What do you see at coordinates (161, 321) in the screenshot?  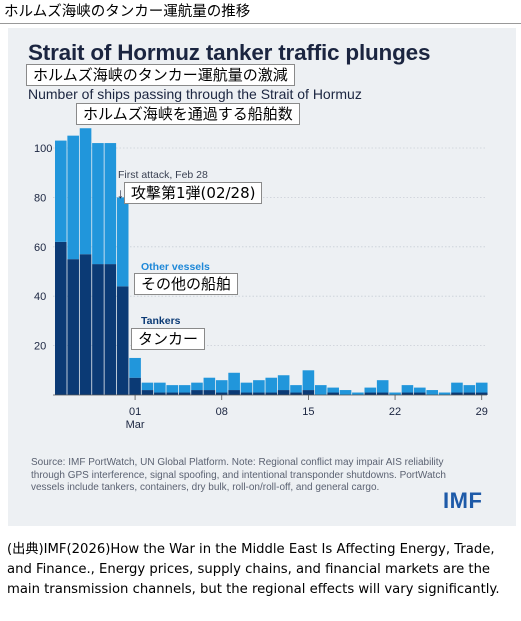 I see `tankers-label: Tankers` at bounding box center [161, 321].